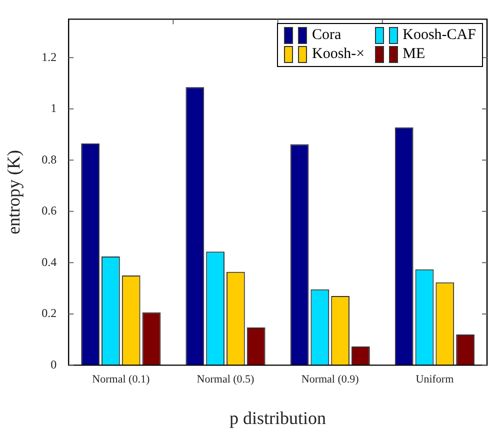  What do you see at coordinates (14, 192) in the screenshot?
I see `y-axis-title: entropy (K)` at bounding box center [14, 192].